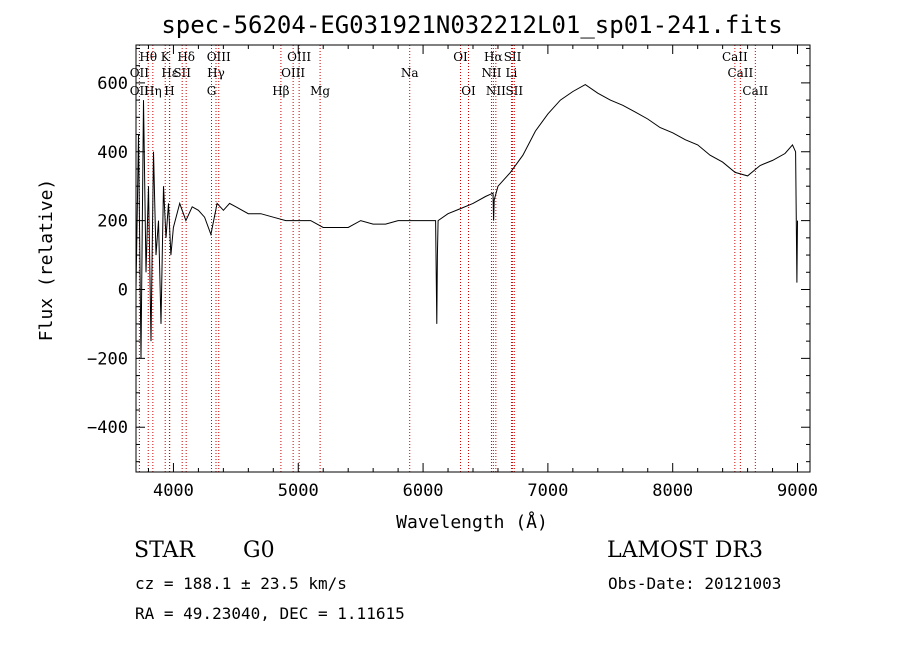  What do you see at coordinates (107, 359) in the screenshot?
I see `y-tick-label: −200` at bounding box center [107, 359].